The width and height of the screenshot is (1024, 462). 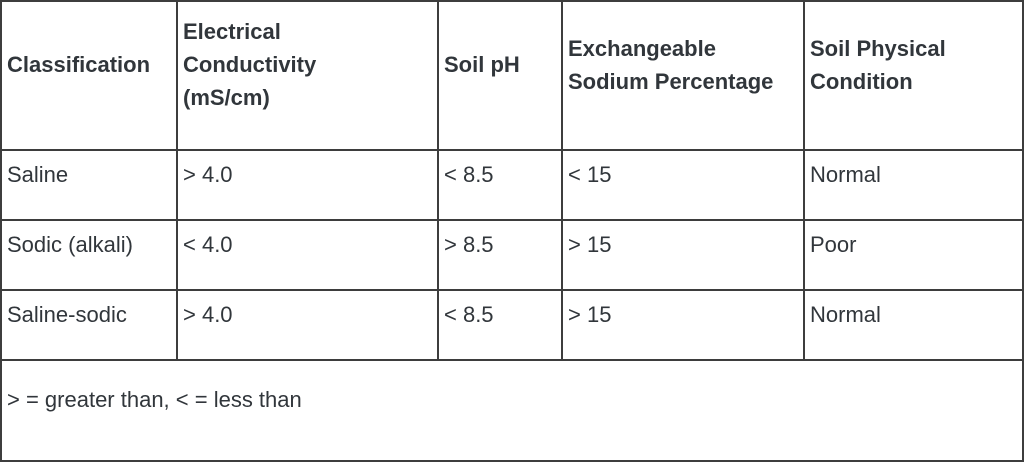 I want to click on cell-electrical-conductivity: < 4.0, so click(x=307, y=255).